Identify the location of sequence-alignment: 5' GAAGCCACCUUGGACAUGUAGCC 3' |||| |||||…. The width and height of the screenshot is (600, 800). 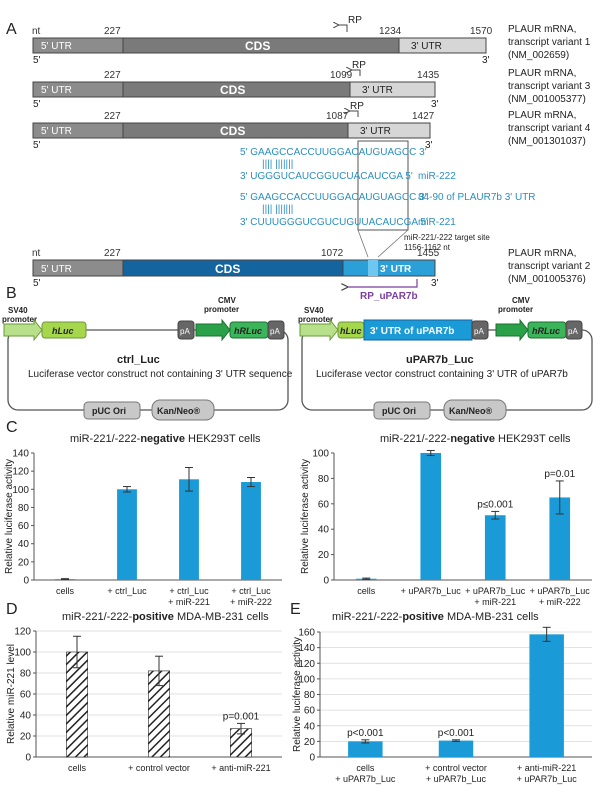
(388, 199).